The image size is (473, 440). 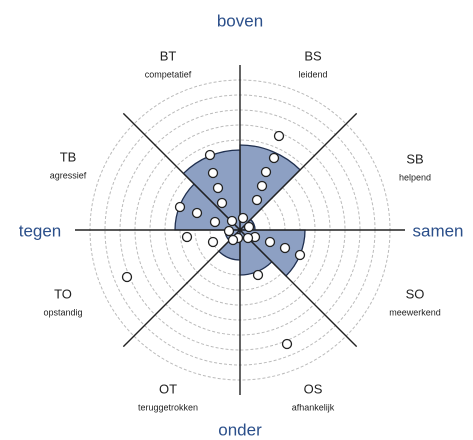 I want to click on sector-label: leidend, so click(x=312, y=74).